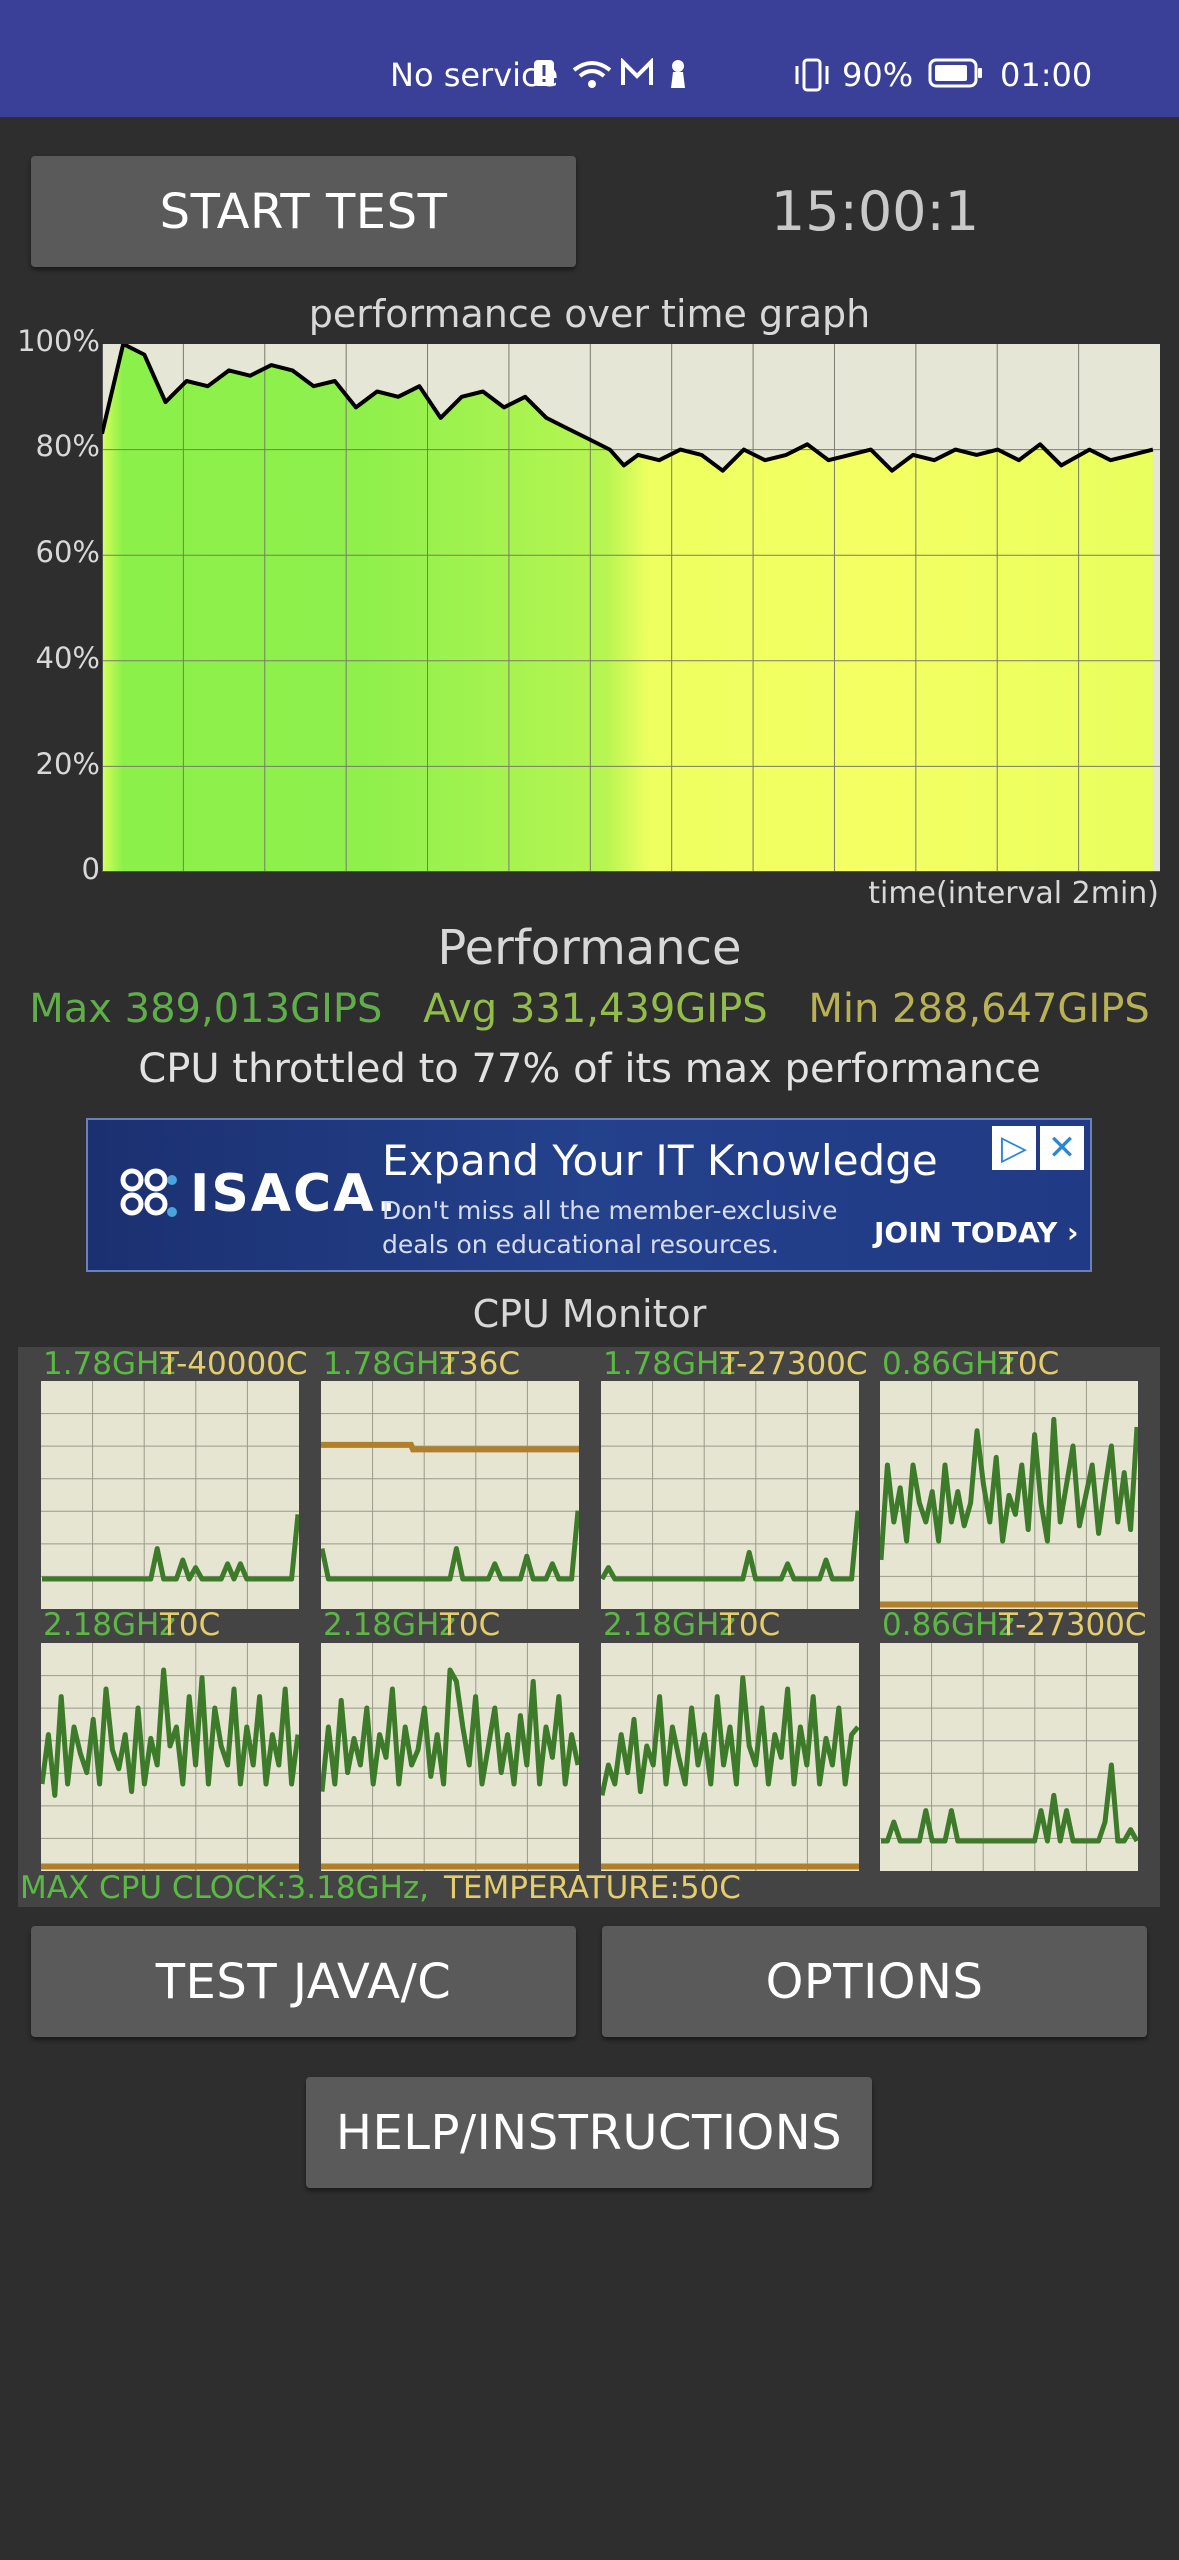 The width and height of the screenshot is (1179, 2560). I want to click on clock: 01:00, so click(1046, 75).